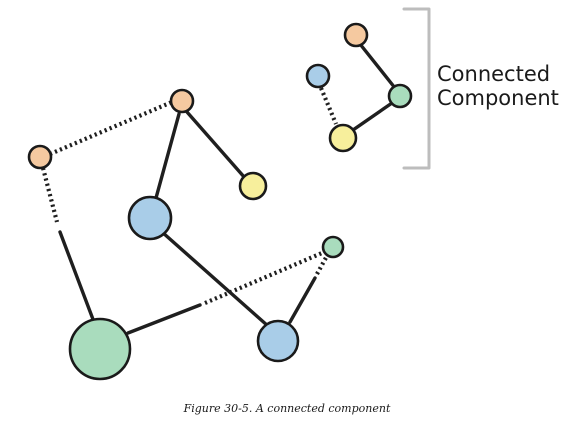 This screenshot has height=428, width=574. Describe the element at coordinates (164, 319) in the screenshot. I see `edge-green-large-green-small-solid` at that location.